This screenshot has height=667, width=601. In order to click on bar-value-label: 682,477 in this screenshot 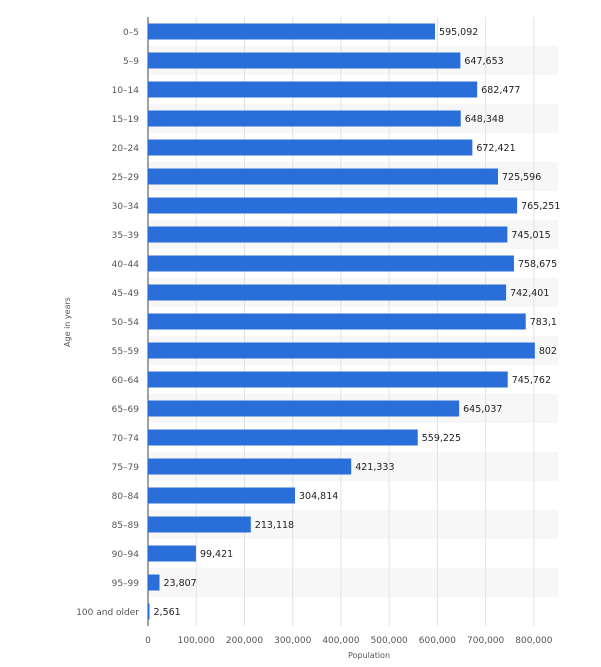, I will do `click(500, 90)`.